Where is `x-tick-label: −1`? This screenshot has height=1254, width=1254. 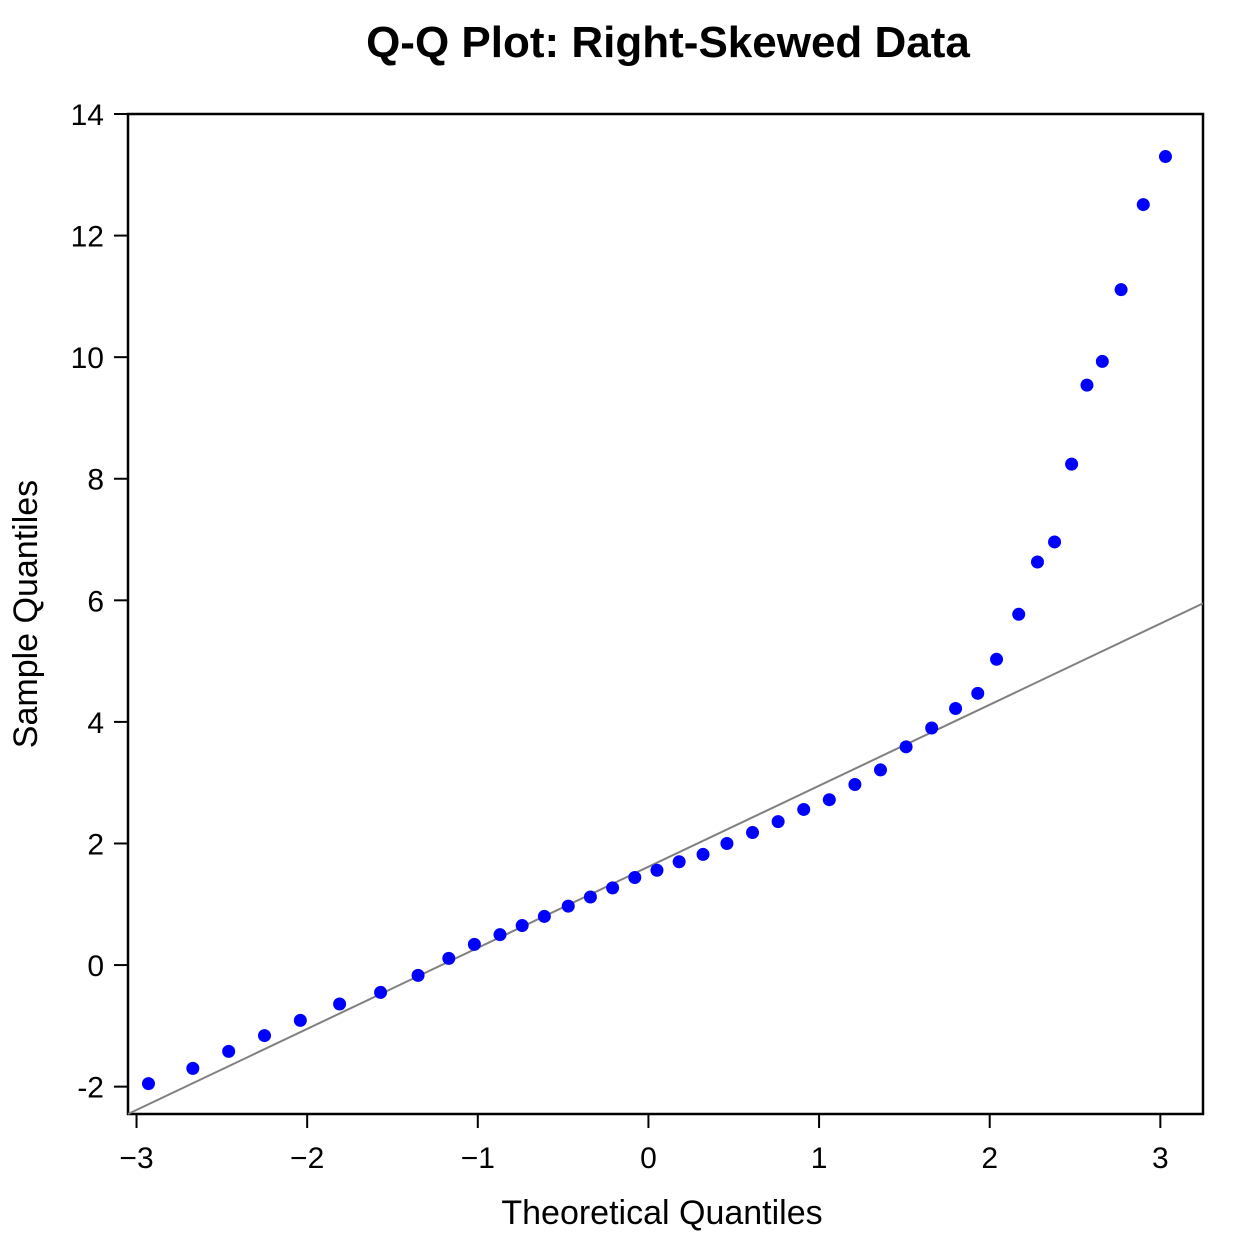 x-tick-label: −1 is located at coordinates (478, 1158).